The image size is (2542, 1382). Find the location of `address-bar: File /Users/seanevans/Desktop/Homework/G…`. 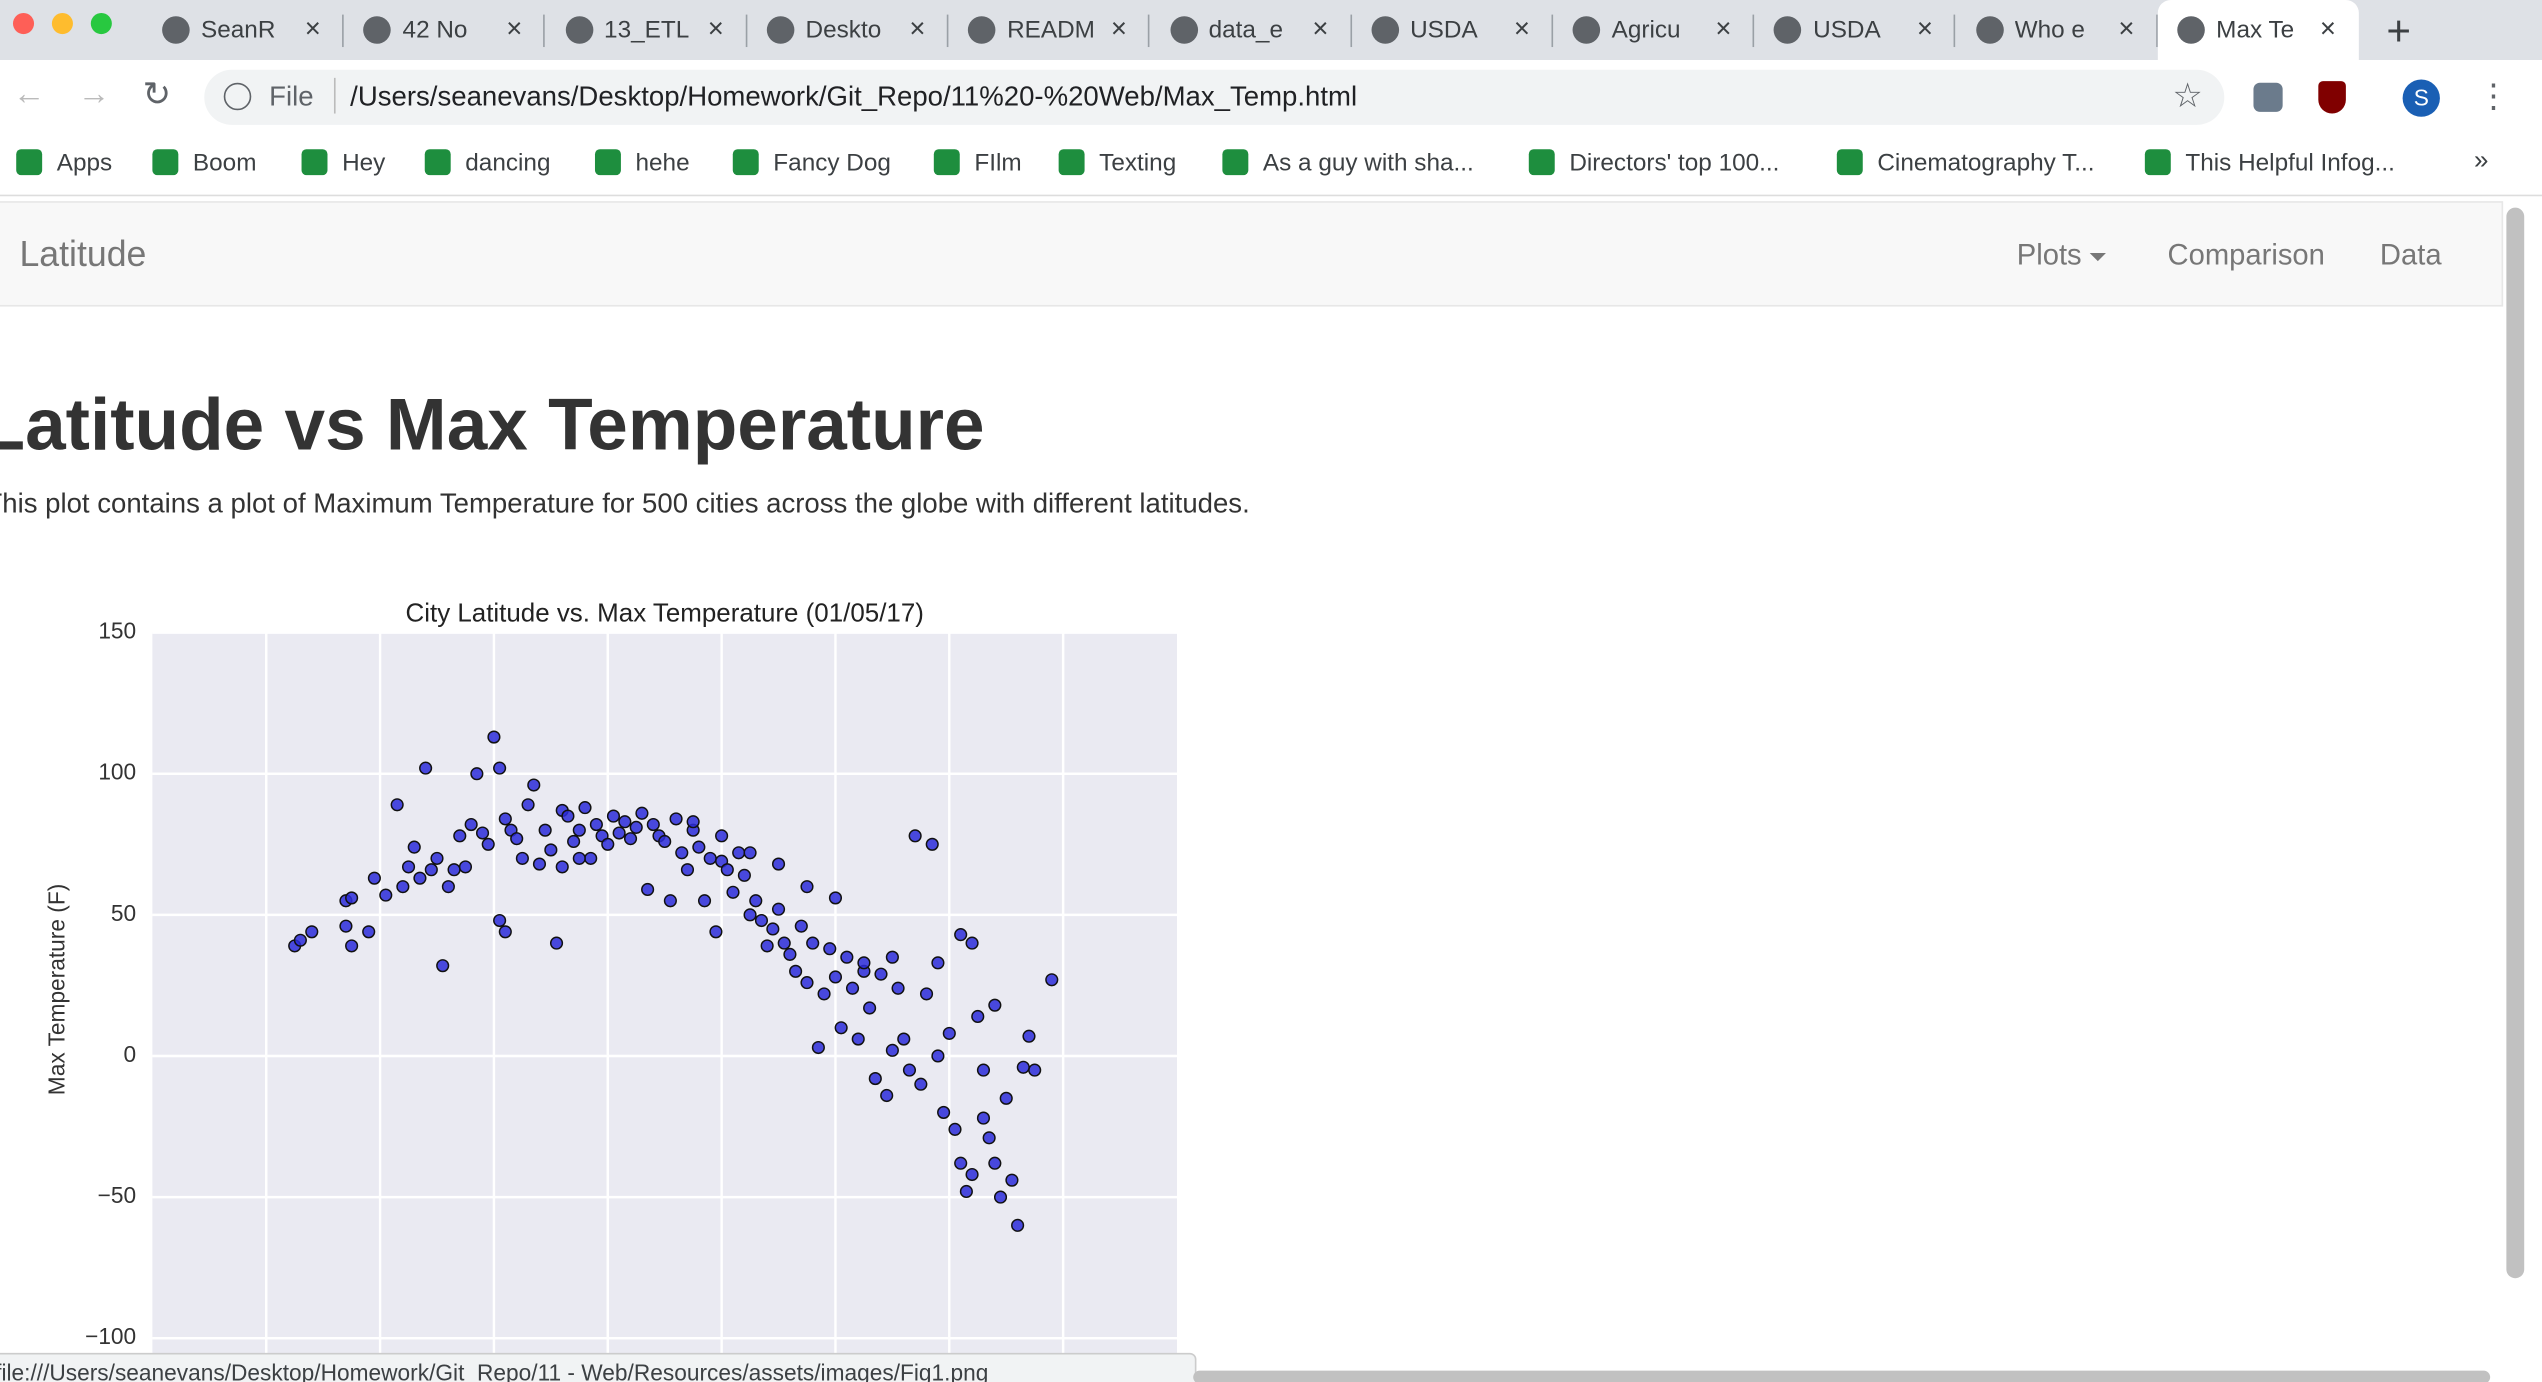

address-bar: File /Users/seanevans/Desktop/Homework/G… is located at coordinates (1214, 97).